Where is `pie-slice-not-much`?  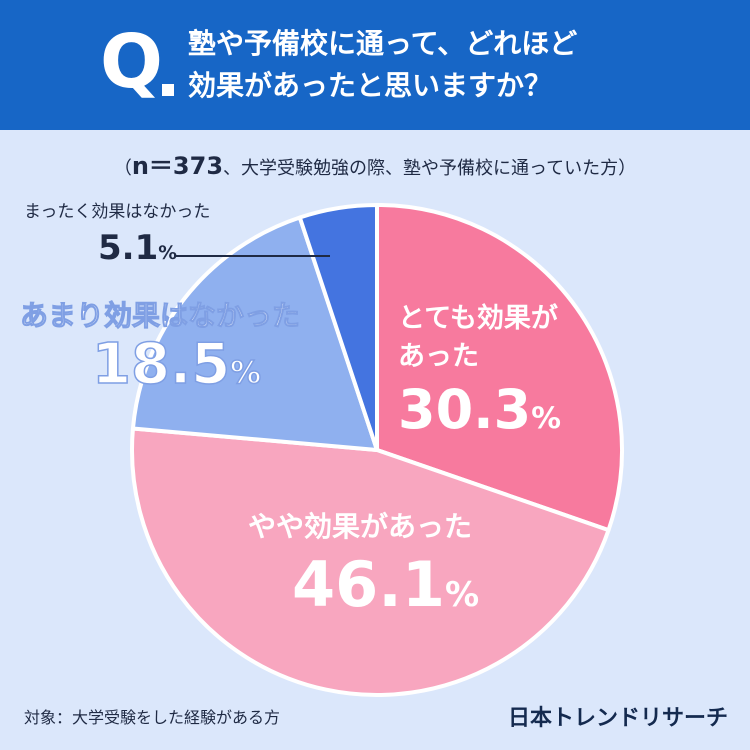
pie-slice-not-much is located at coordinates (254, 333).